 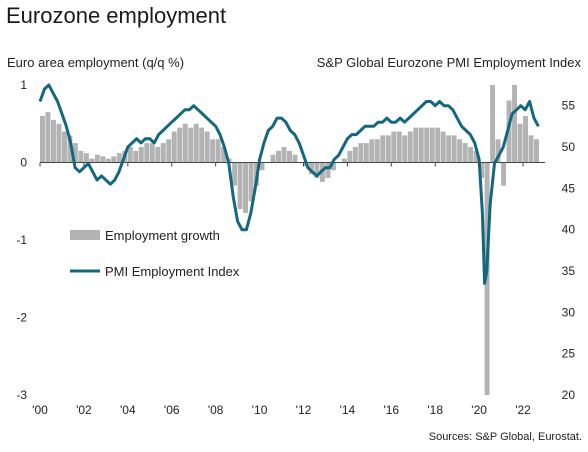 I want to click on x-tick-label: '20, so click(x=479, y=410).